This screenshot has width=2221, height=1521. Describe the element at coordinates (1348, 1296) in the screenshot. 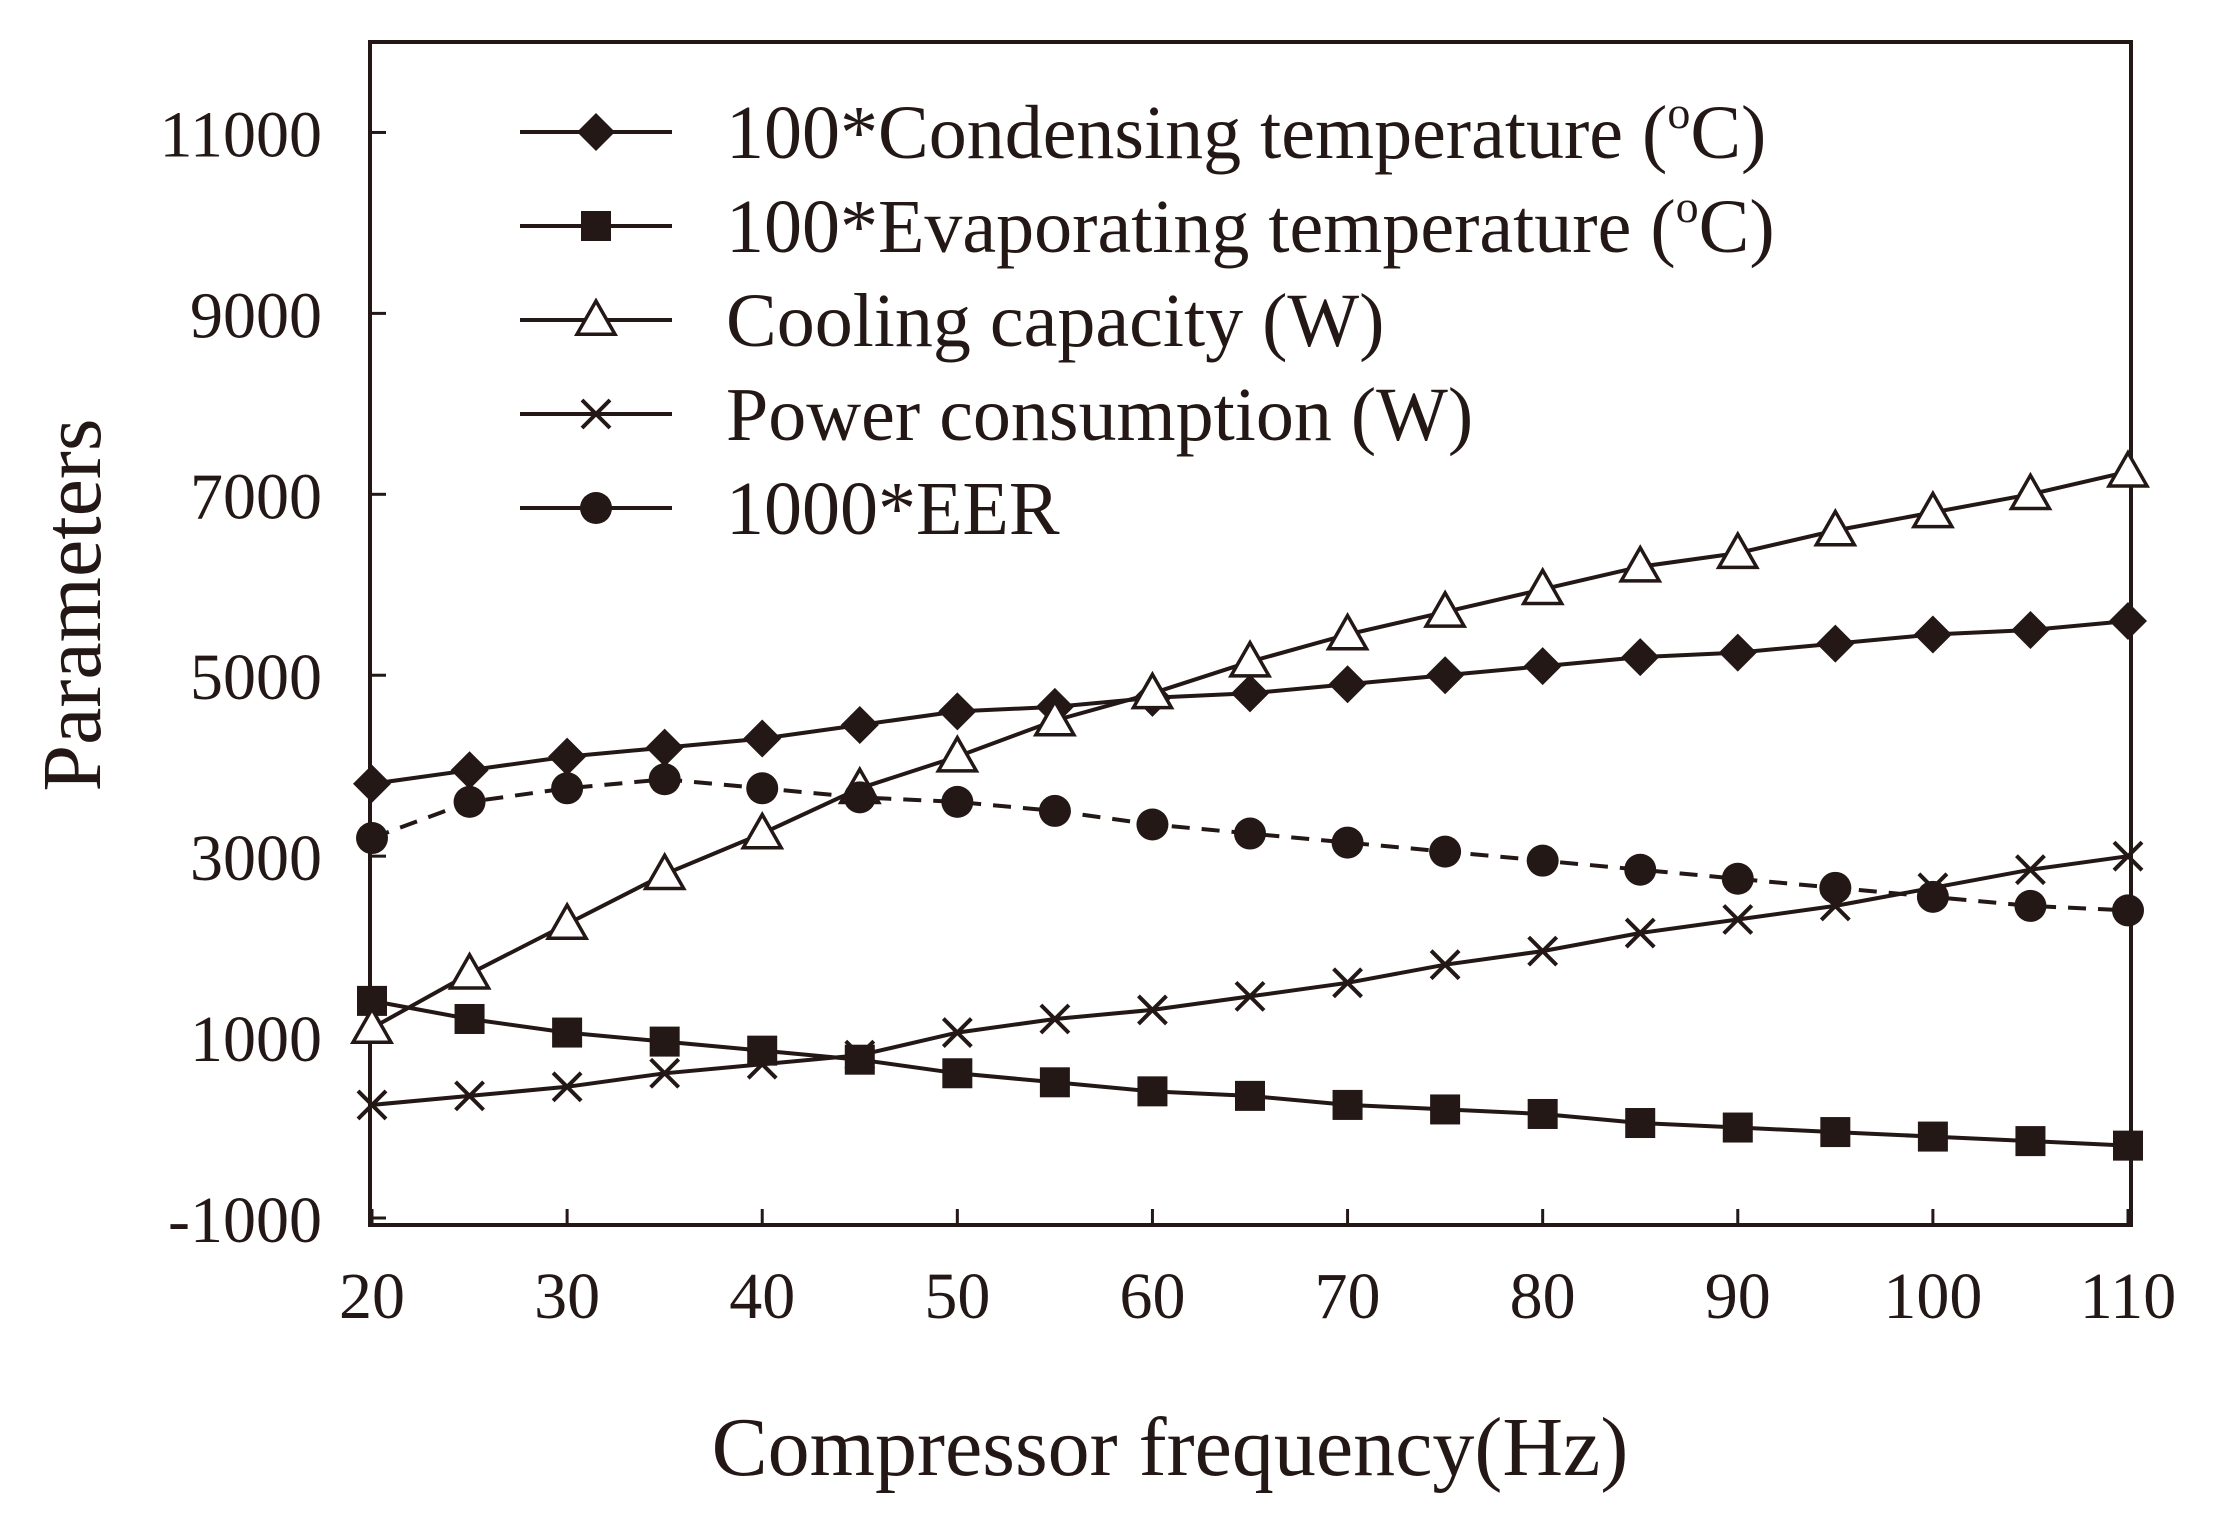

I see `x-tick-label: 70` at that location.